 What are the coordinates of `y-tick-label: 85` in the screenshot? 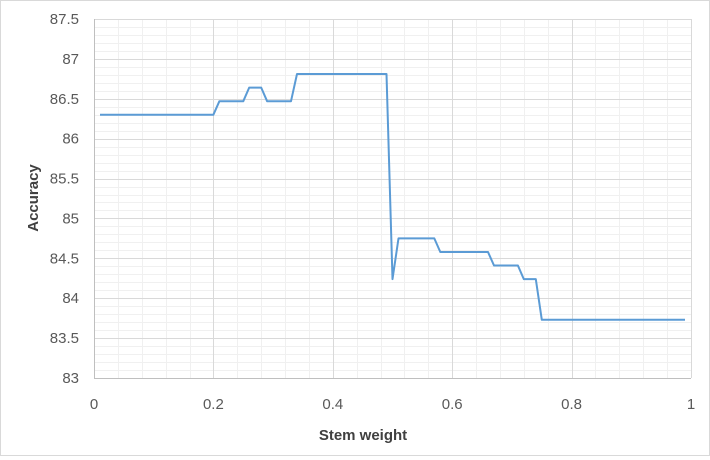 It's located at (70, 218).